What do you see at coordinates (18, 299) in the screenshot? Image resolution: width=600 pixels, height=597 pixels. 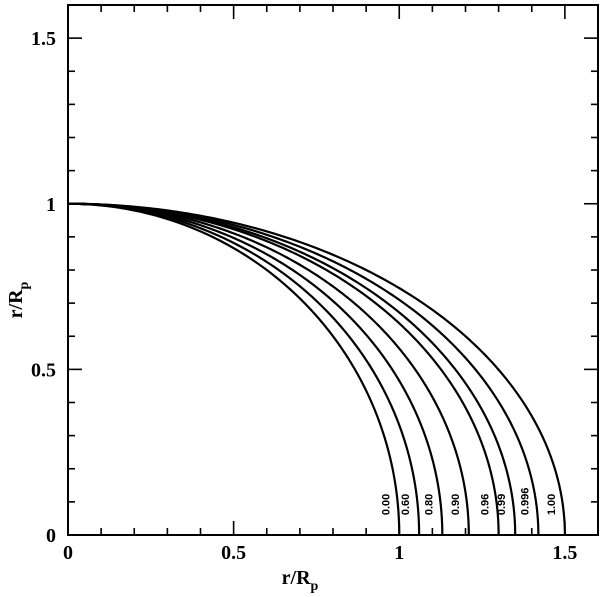 I see `y-axis-label: r/Rp` at bounding box center [18, 299].